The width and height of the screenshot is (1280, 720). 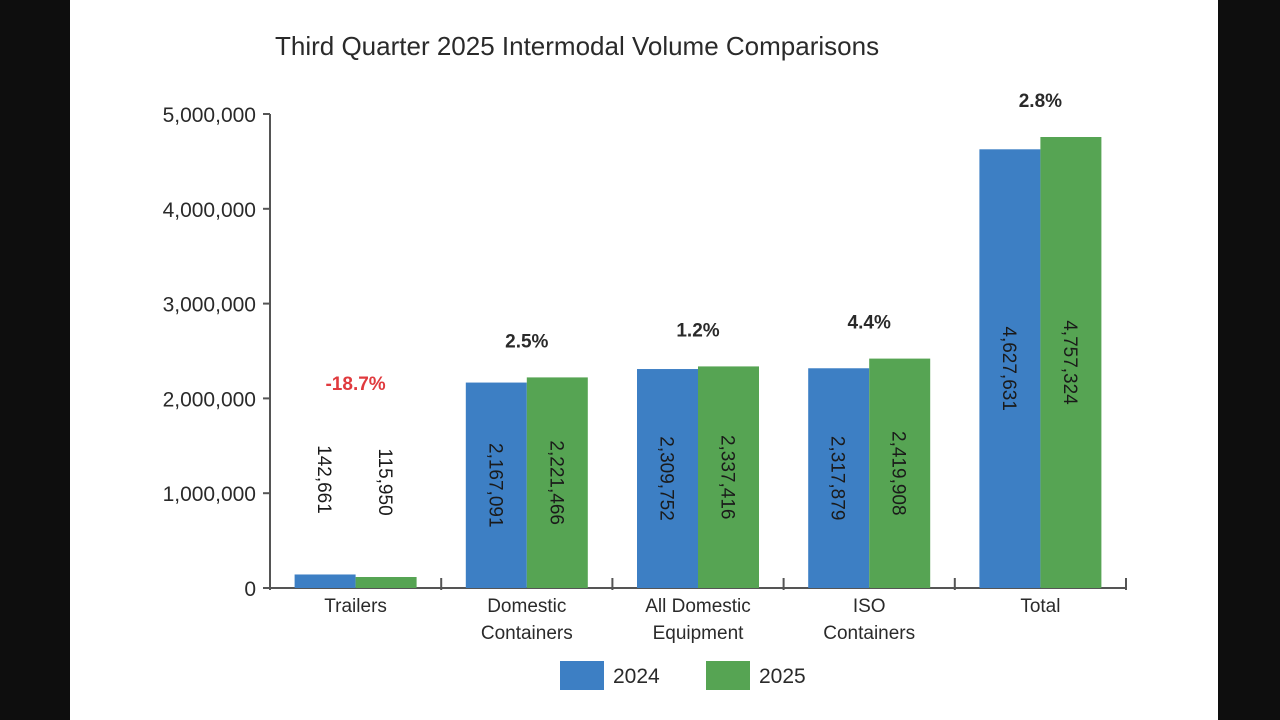 I want to click on y-tick-label: 1,000,000, so click(x=209, y=494).